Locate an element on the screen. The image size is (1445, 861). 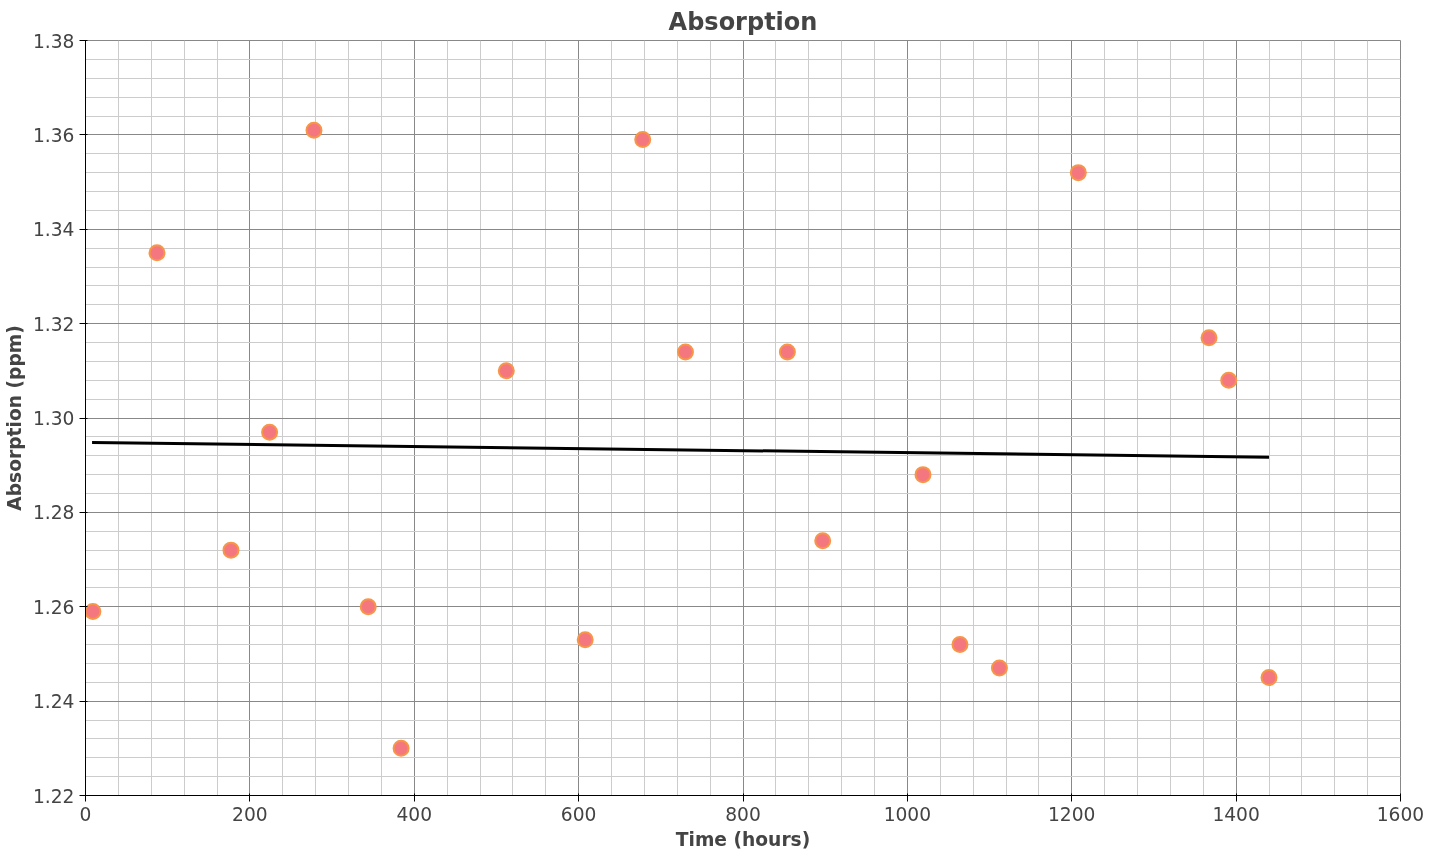
x-tick-label: 1600 is located at coordinates (1400, 814).